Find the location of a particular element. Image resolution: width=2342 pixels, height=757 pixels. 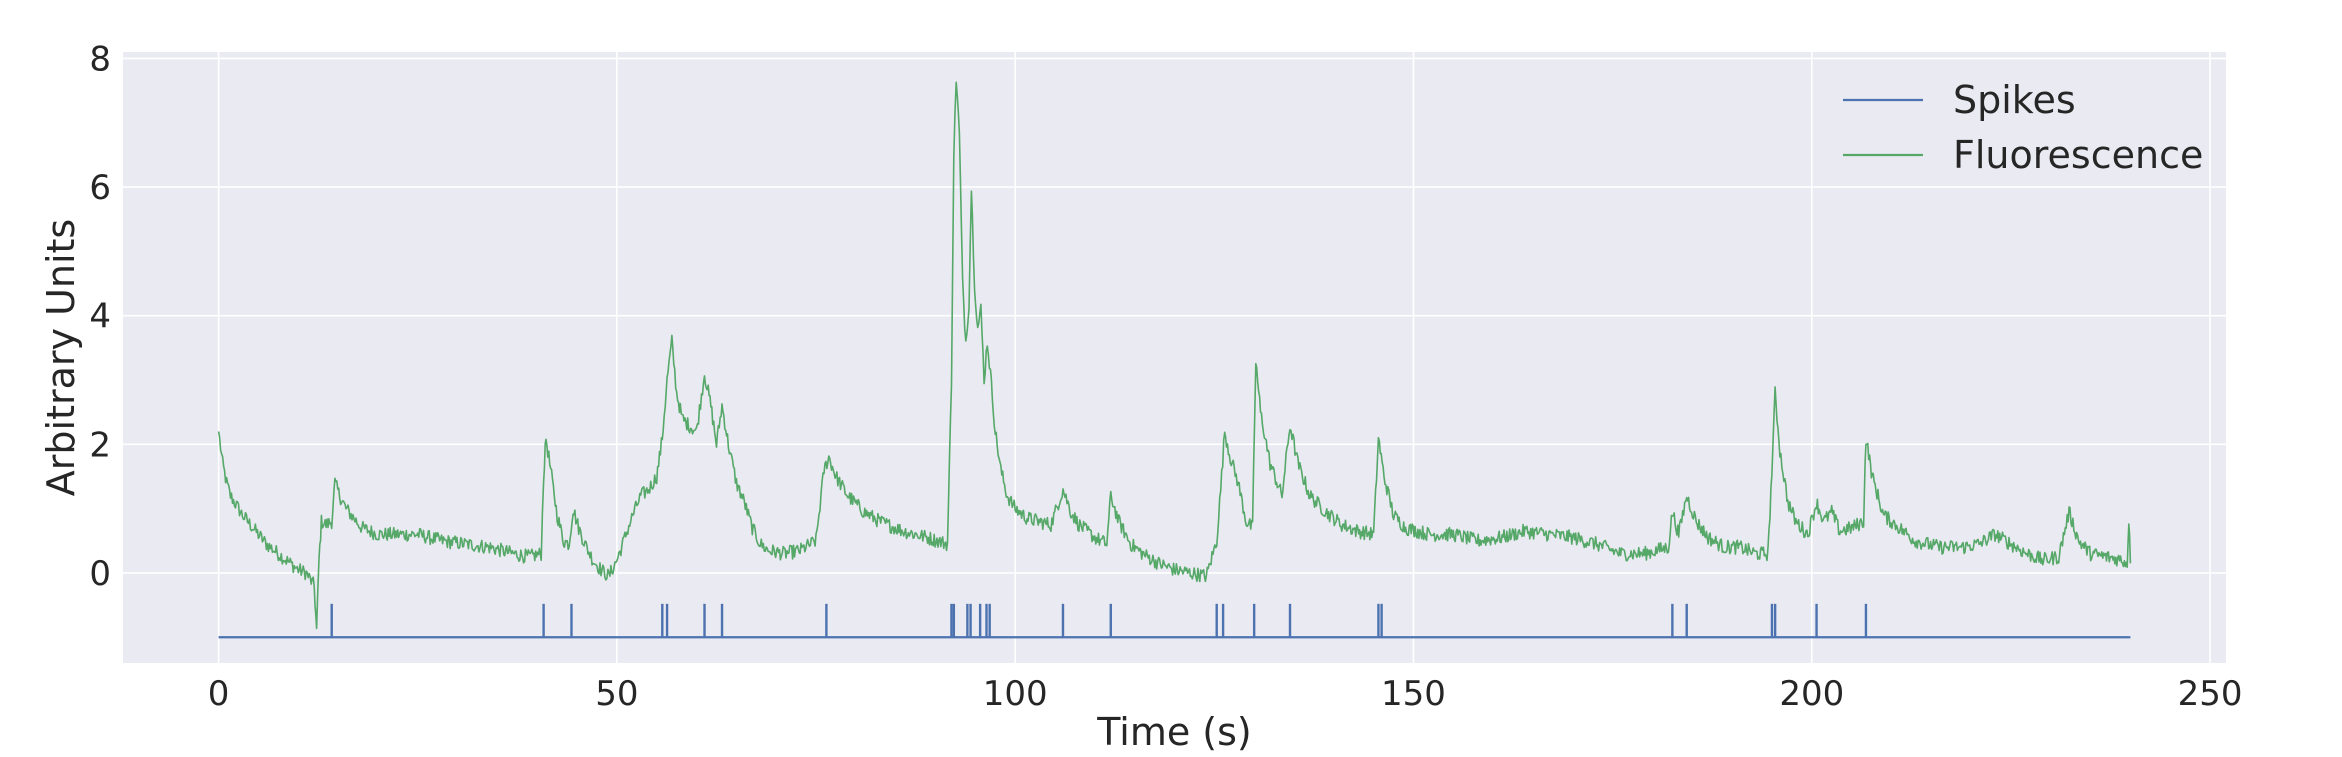

legend-label: Fluorescence is located at coordinates (2078, 155).